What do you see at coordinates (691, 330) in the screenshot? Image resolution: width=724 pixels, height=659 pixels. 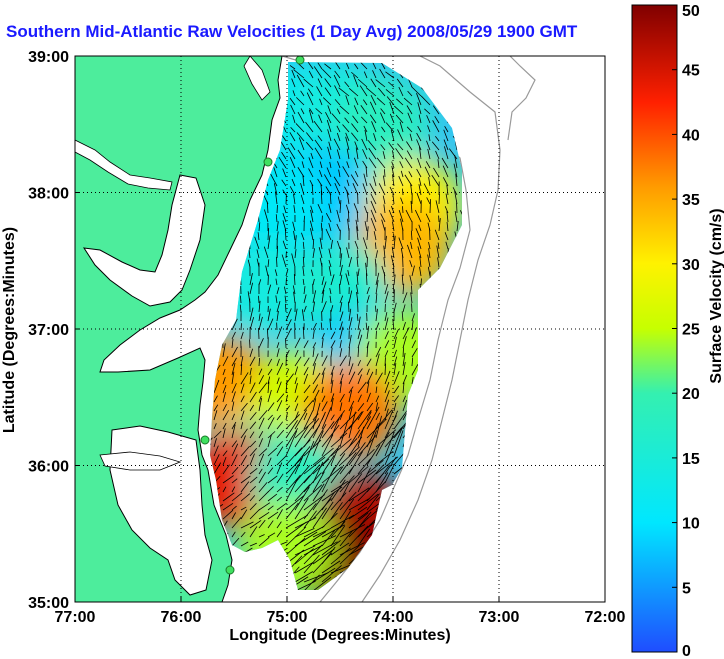 I see `colorbar-tick-label: 25` at bounding box center [691, 330].